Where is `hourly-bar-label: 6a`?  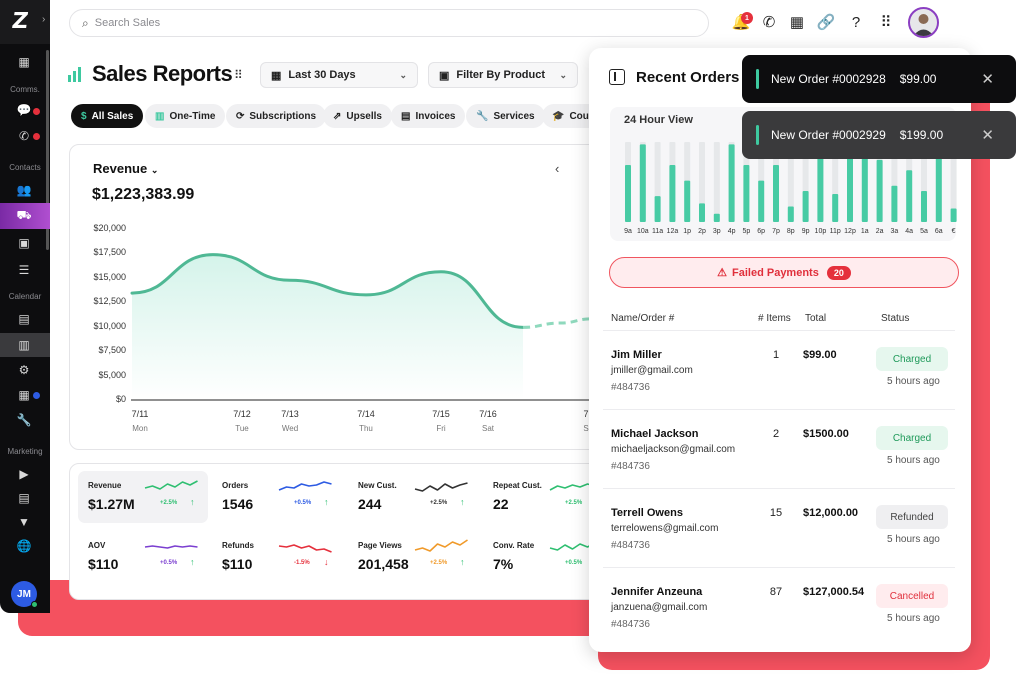
hourly-bar-label: 6a is located at coordinates (938, 231).